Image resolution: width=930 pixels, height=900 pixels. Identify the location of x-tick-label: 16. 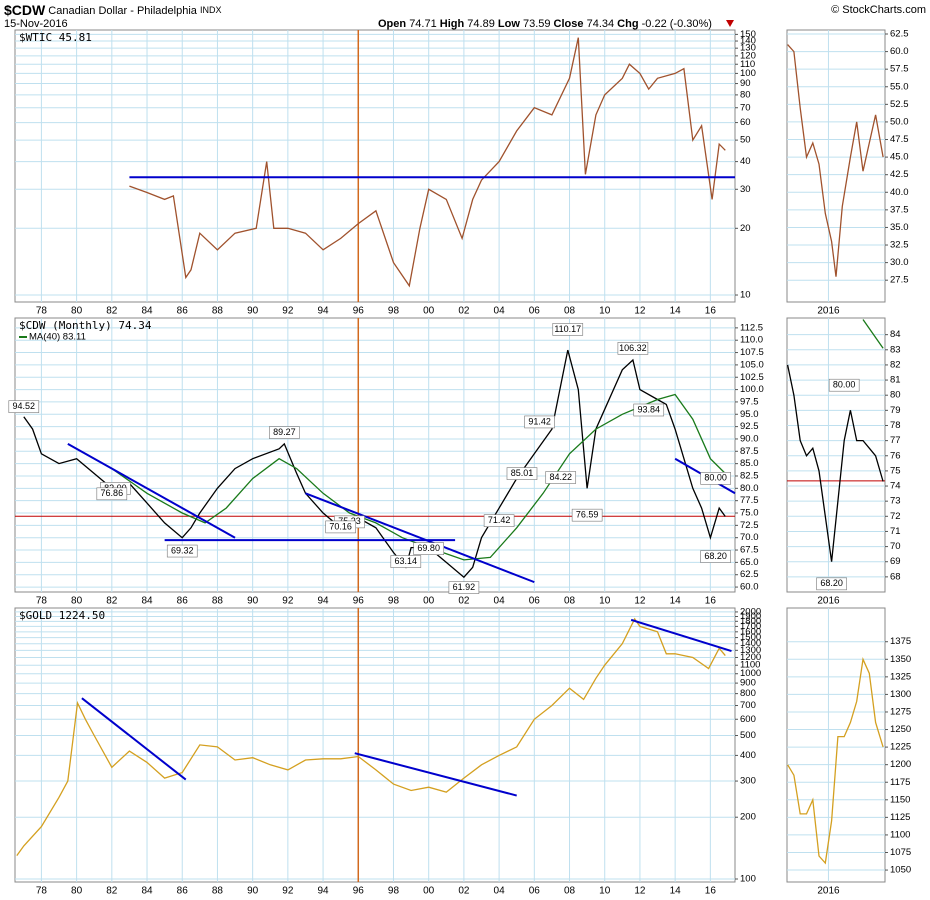
(711, 601).